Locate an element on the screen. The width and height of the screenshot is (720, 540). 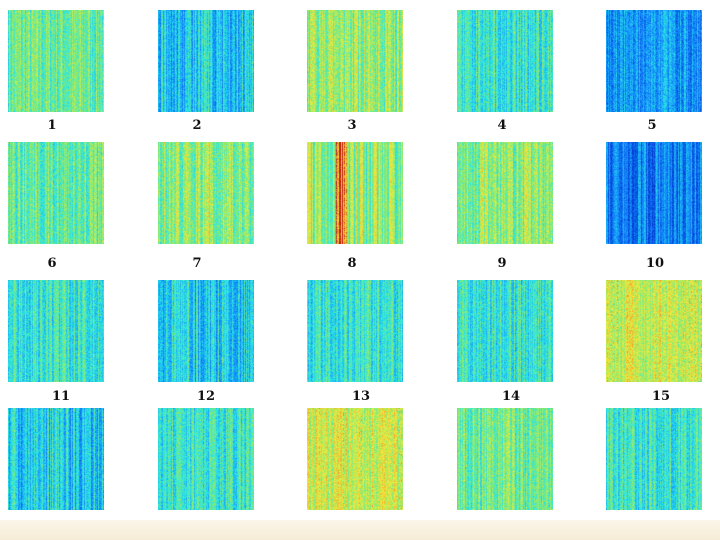
footer-band is located at coordinates (360, 530).